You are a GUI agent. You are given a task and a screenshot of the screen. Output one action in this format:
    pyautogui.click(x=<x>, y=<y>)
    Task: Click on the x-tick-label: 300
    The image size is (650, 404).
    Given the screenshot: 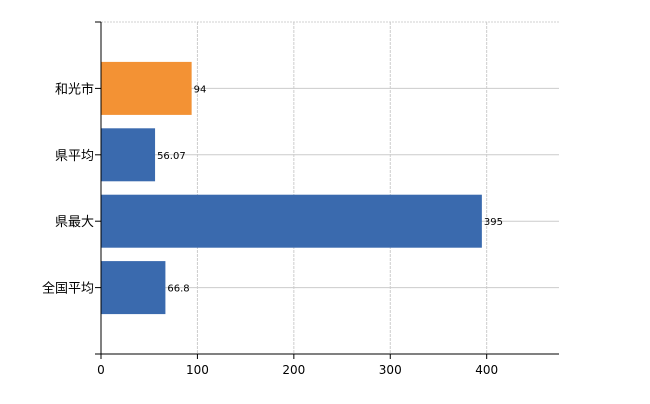 What is the action you would take?
    pyautogui.click(x=390, y=370)
    